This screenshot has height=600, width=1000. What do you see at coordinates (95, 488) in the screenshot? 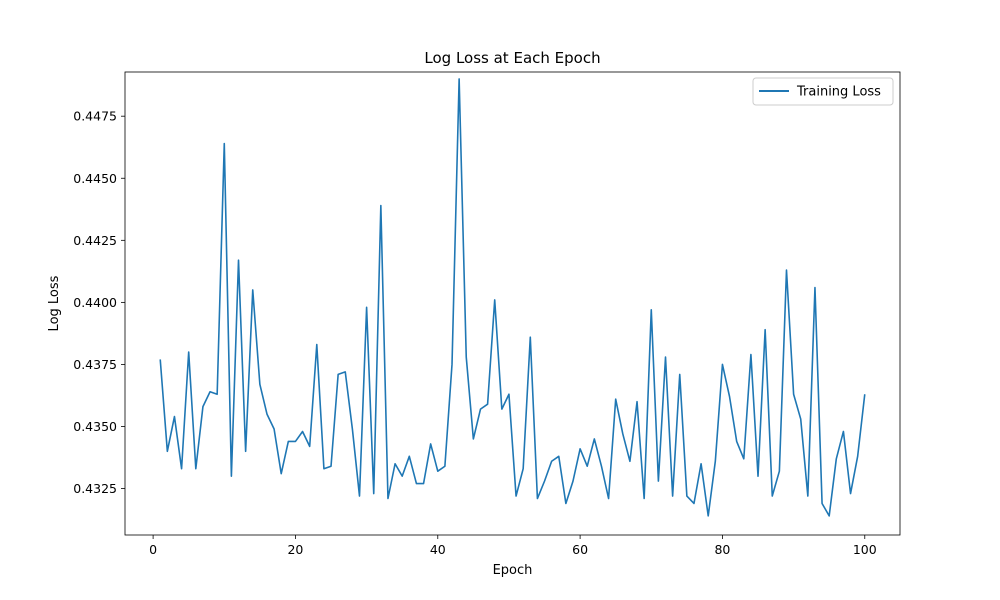
I see `y-tick-label: 0.4325` at bounding box center [95, 488].